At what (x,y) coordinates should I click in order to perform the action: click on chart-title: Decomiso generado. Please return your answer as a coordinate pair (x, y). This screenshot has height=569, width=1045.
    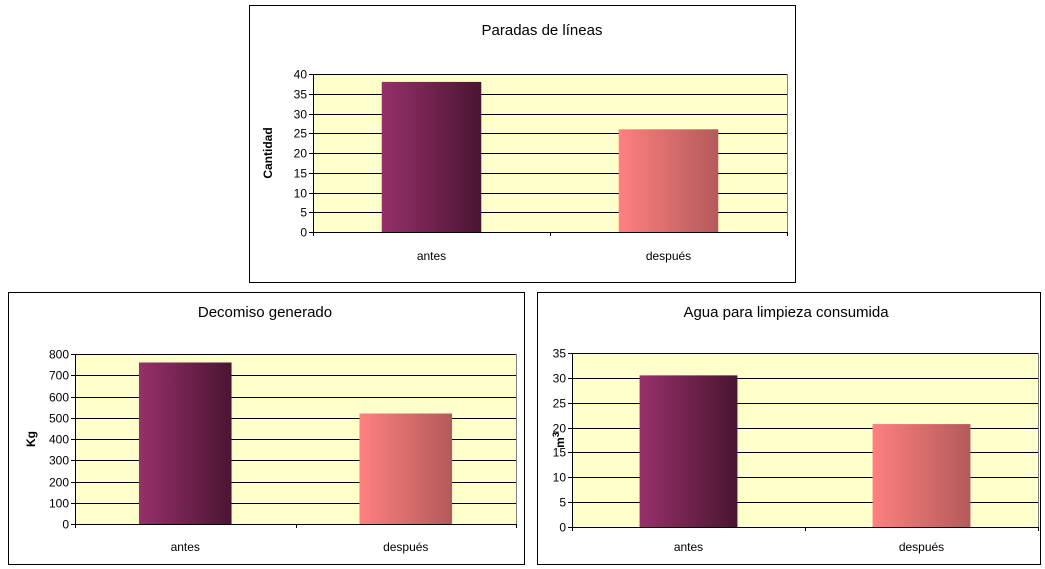
    Looking at the image, I should click on (265, 312).